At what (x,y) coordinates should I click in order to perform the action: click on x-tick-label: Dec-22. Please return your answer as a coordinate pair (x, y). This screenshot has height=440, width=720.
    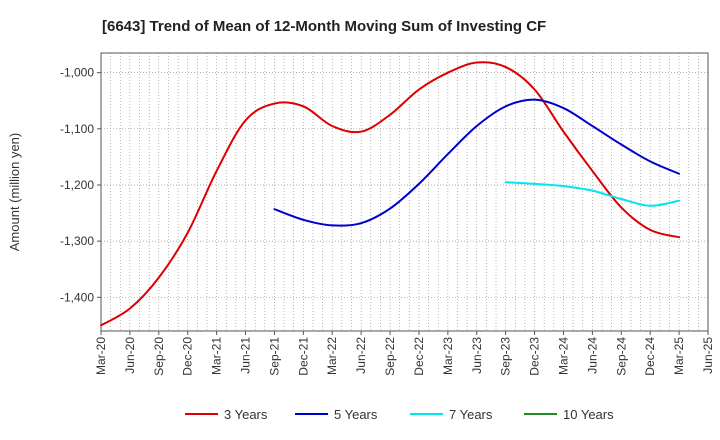
    Looking at the image, I should click on (419, 356).